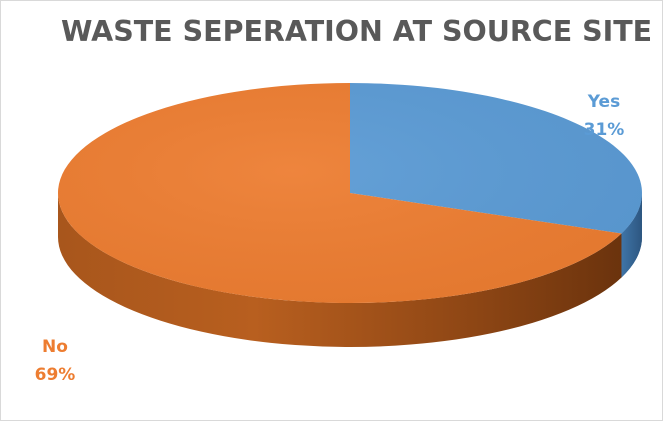 This screenshot has width=663, height=422. I want to click on slice-value-yes: 31%, so click(604, 130).